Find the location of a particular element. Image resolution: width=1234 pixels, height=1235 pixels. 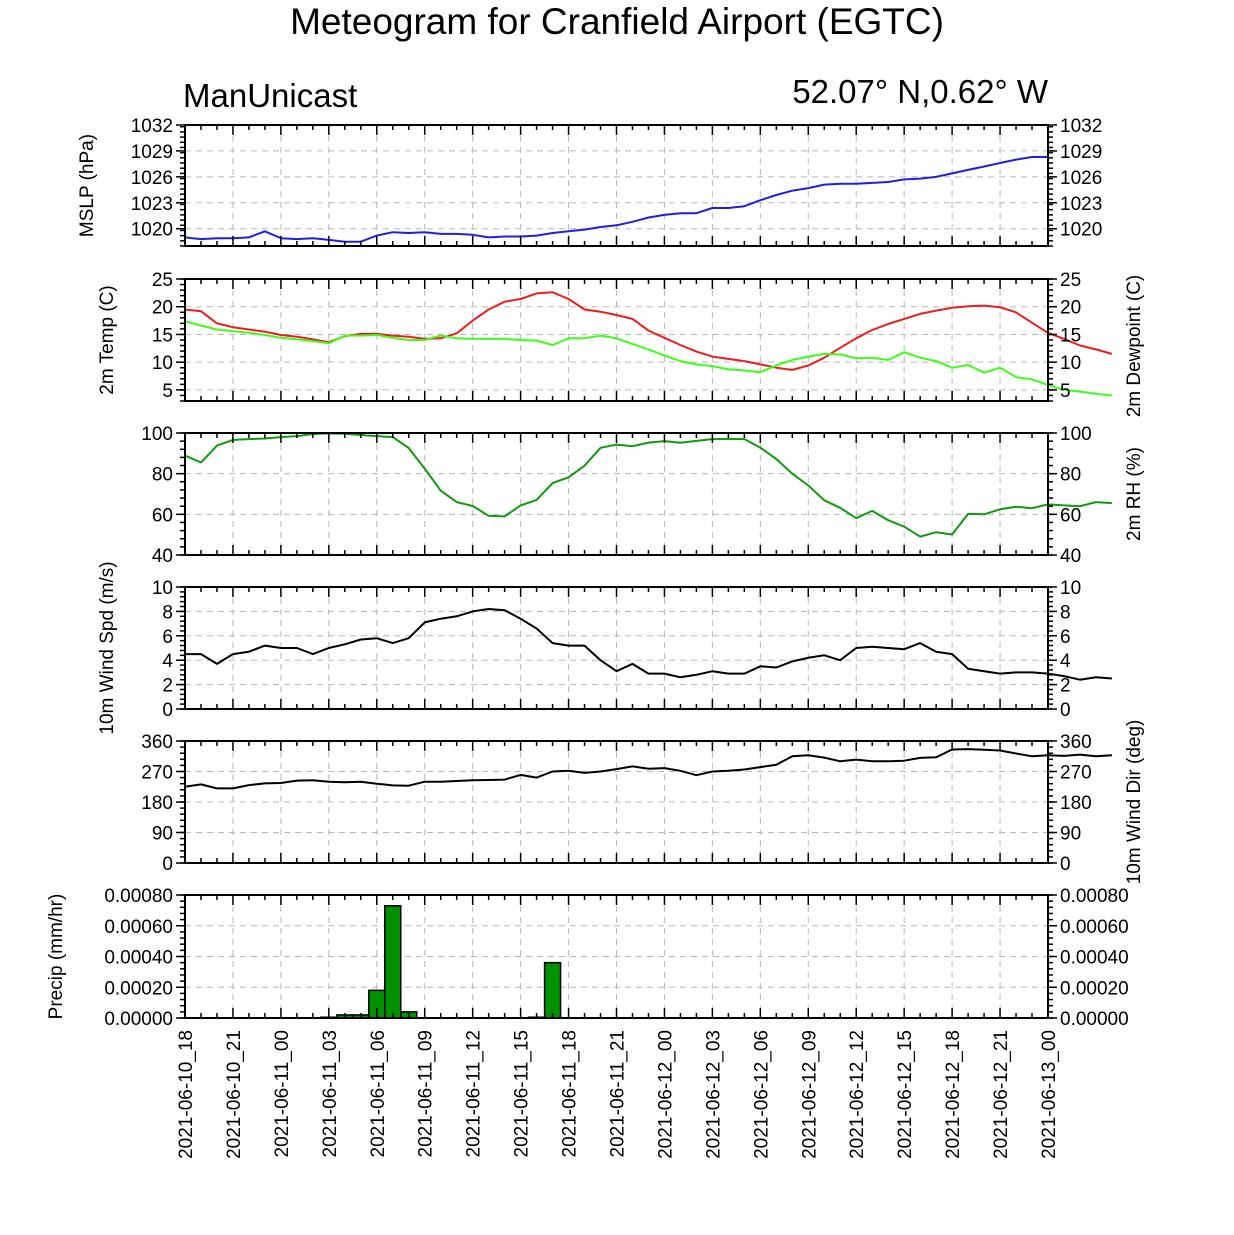

y-tick-label-left: 15 is located at coordinates (162, 335).